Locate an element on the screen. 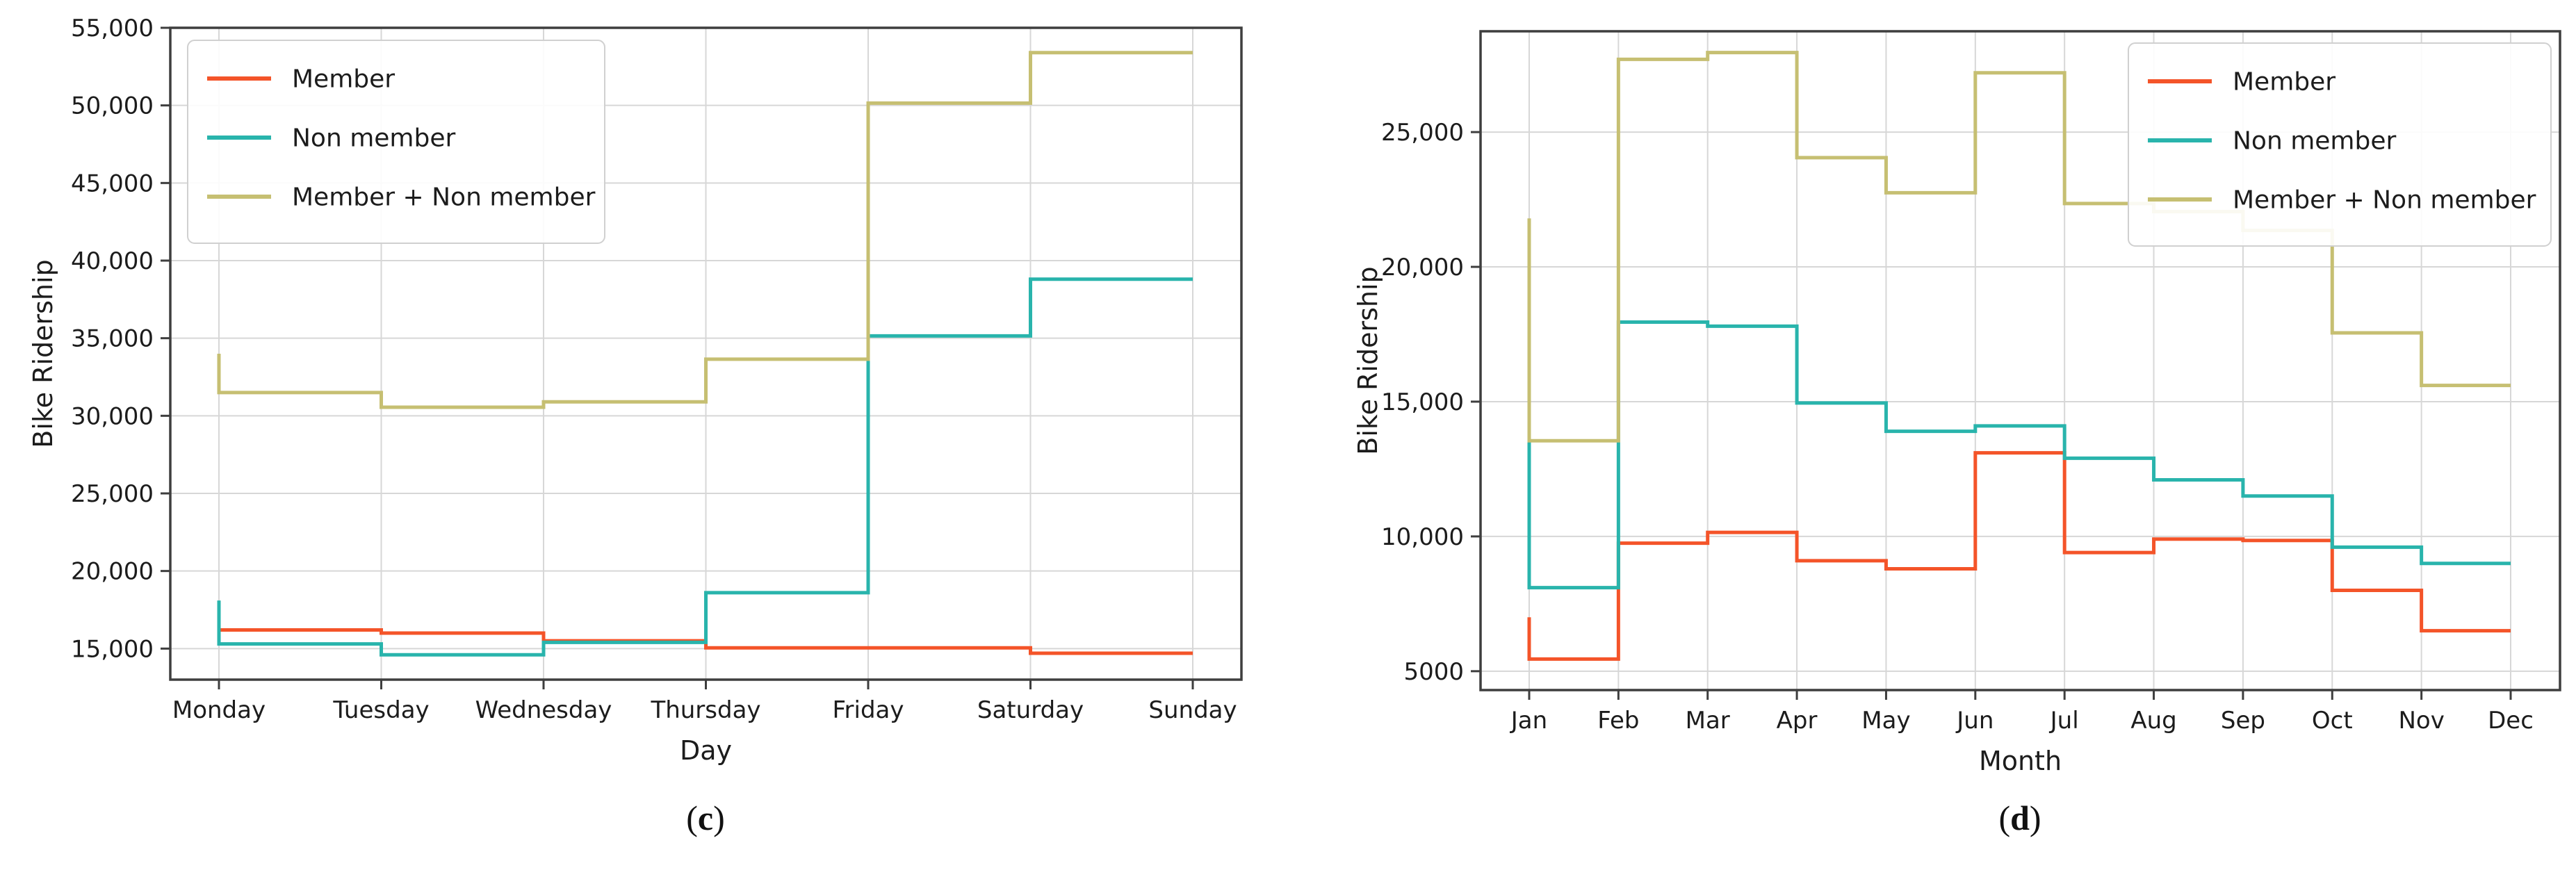 This screenshot has height=877, width=2576. x-tick-label: Apr is located at coordinates (1797, 721).